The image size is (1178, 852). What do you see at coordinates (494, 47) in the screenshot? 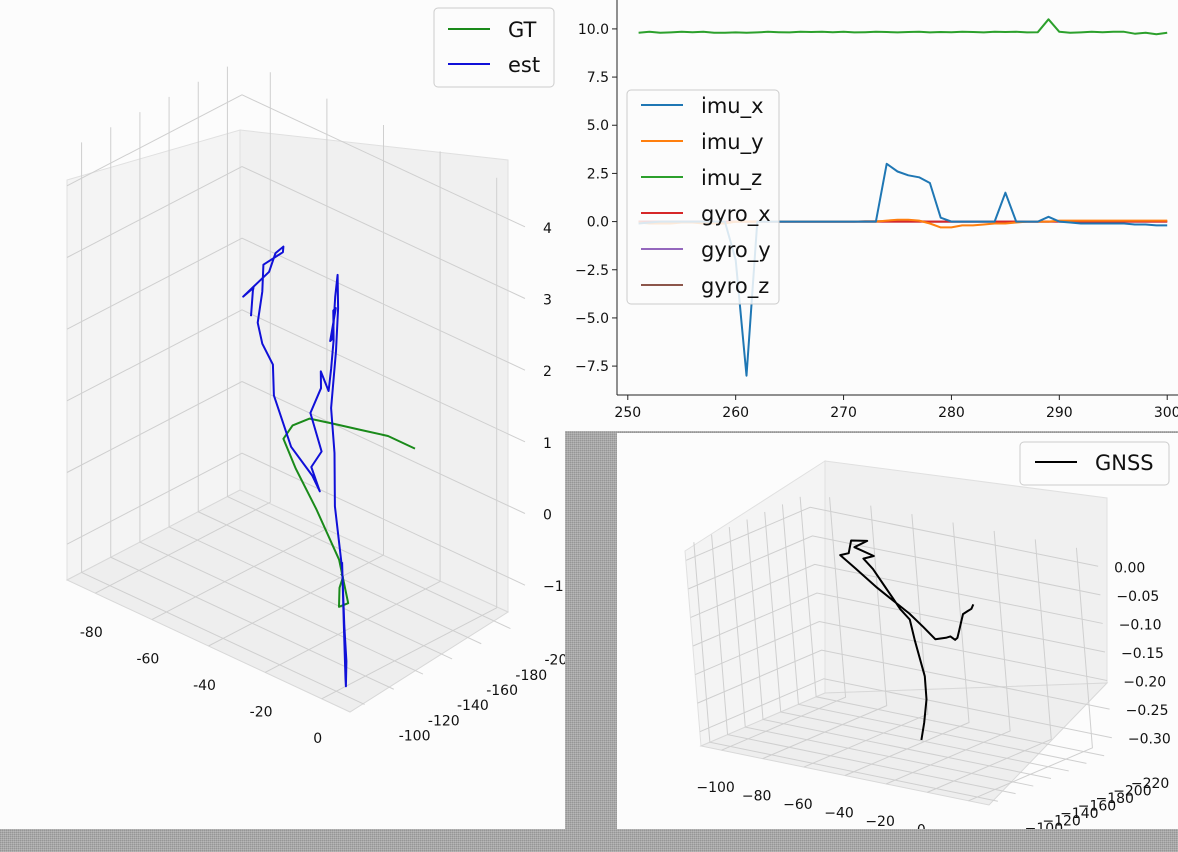
I see `legend-box` at bounding box center [494, 47].